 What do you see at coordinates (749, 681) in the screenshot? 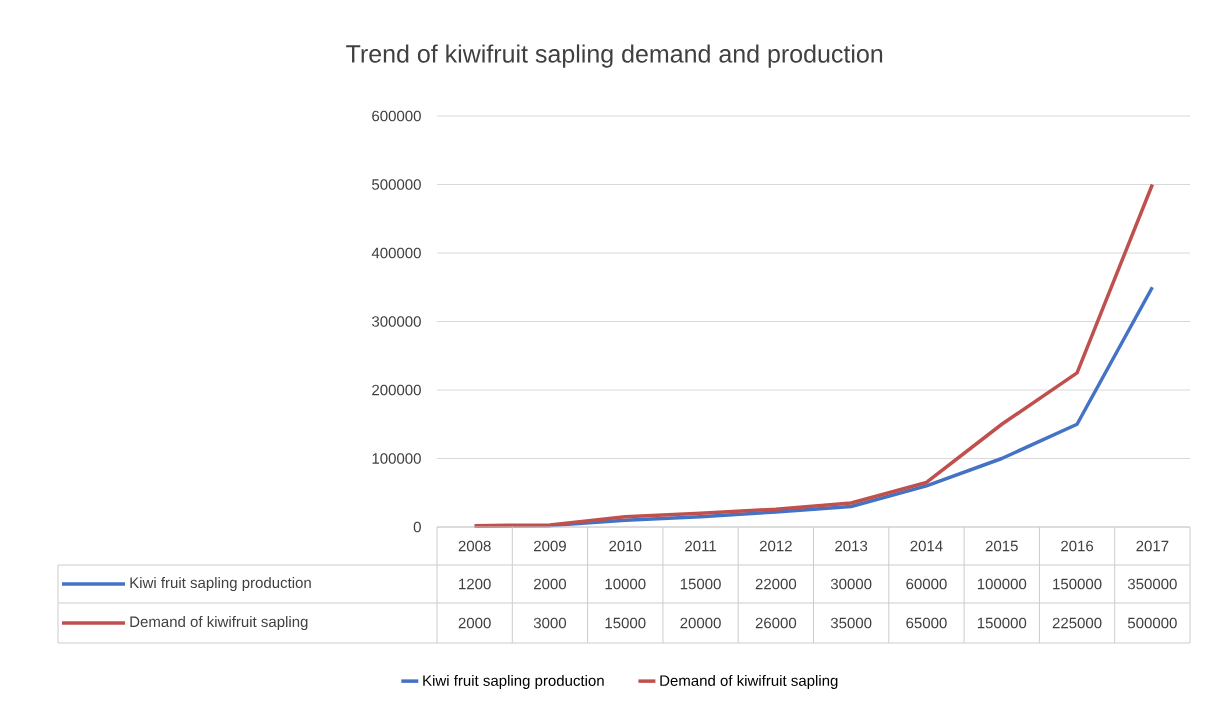
I see `legend-label: Demand of kiwifruit sapling` at bounding box center [749, 681].